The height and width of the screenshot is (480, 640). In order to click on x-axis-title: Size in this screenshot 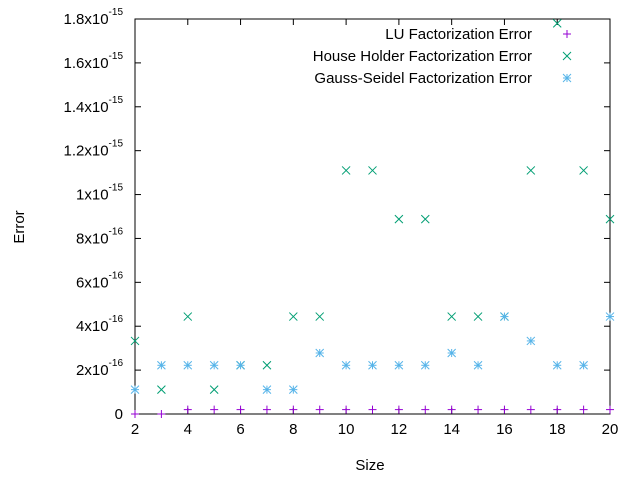, I will do `click(369, 465)`.